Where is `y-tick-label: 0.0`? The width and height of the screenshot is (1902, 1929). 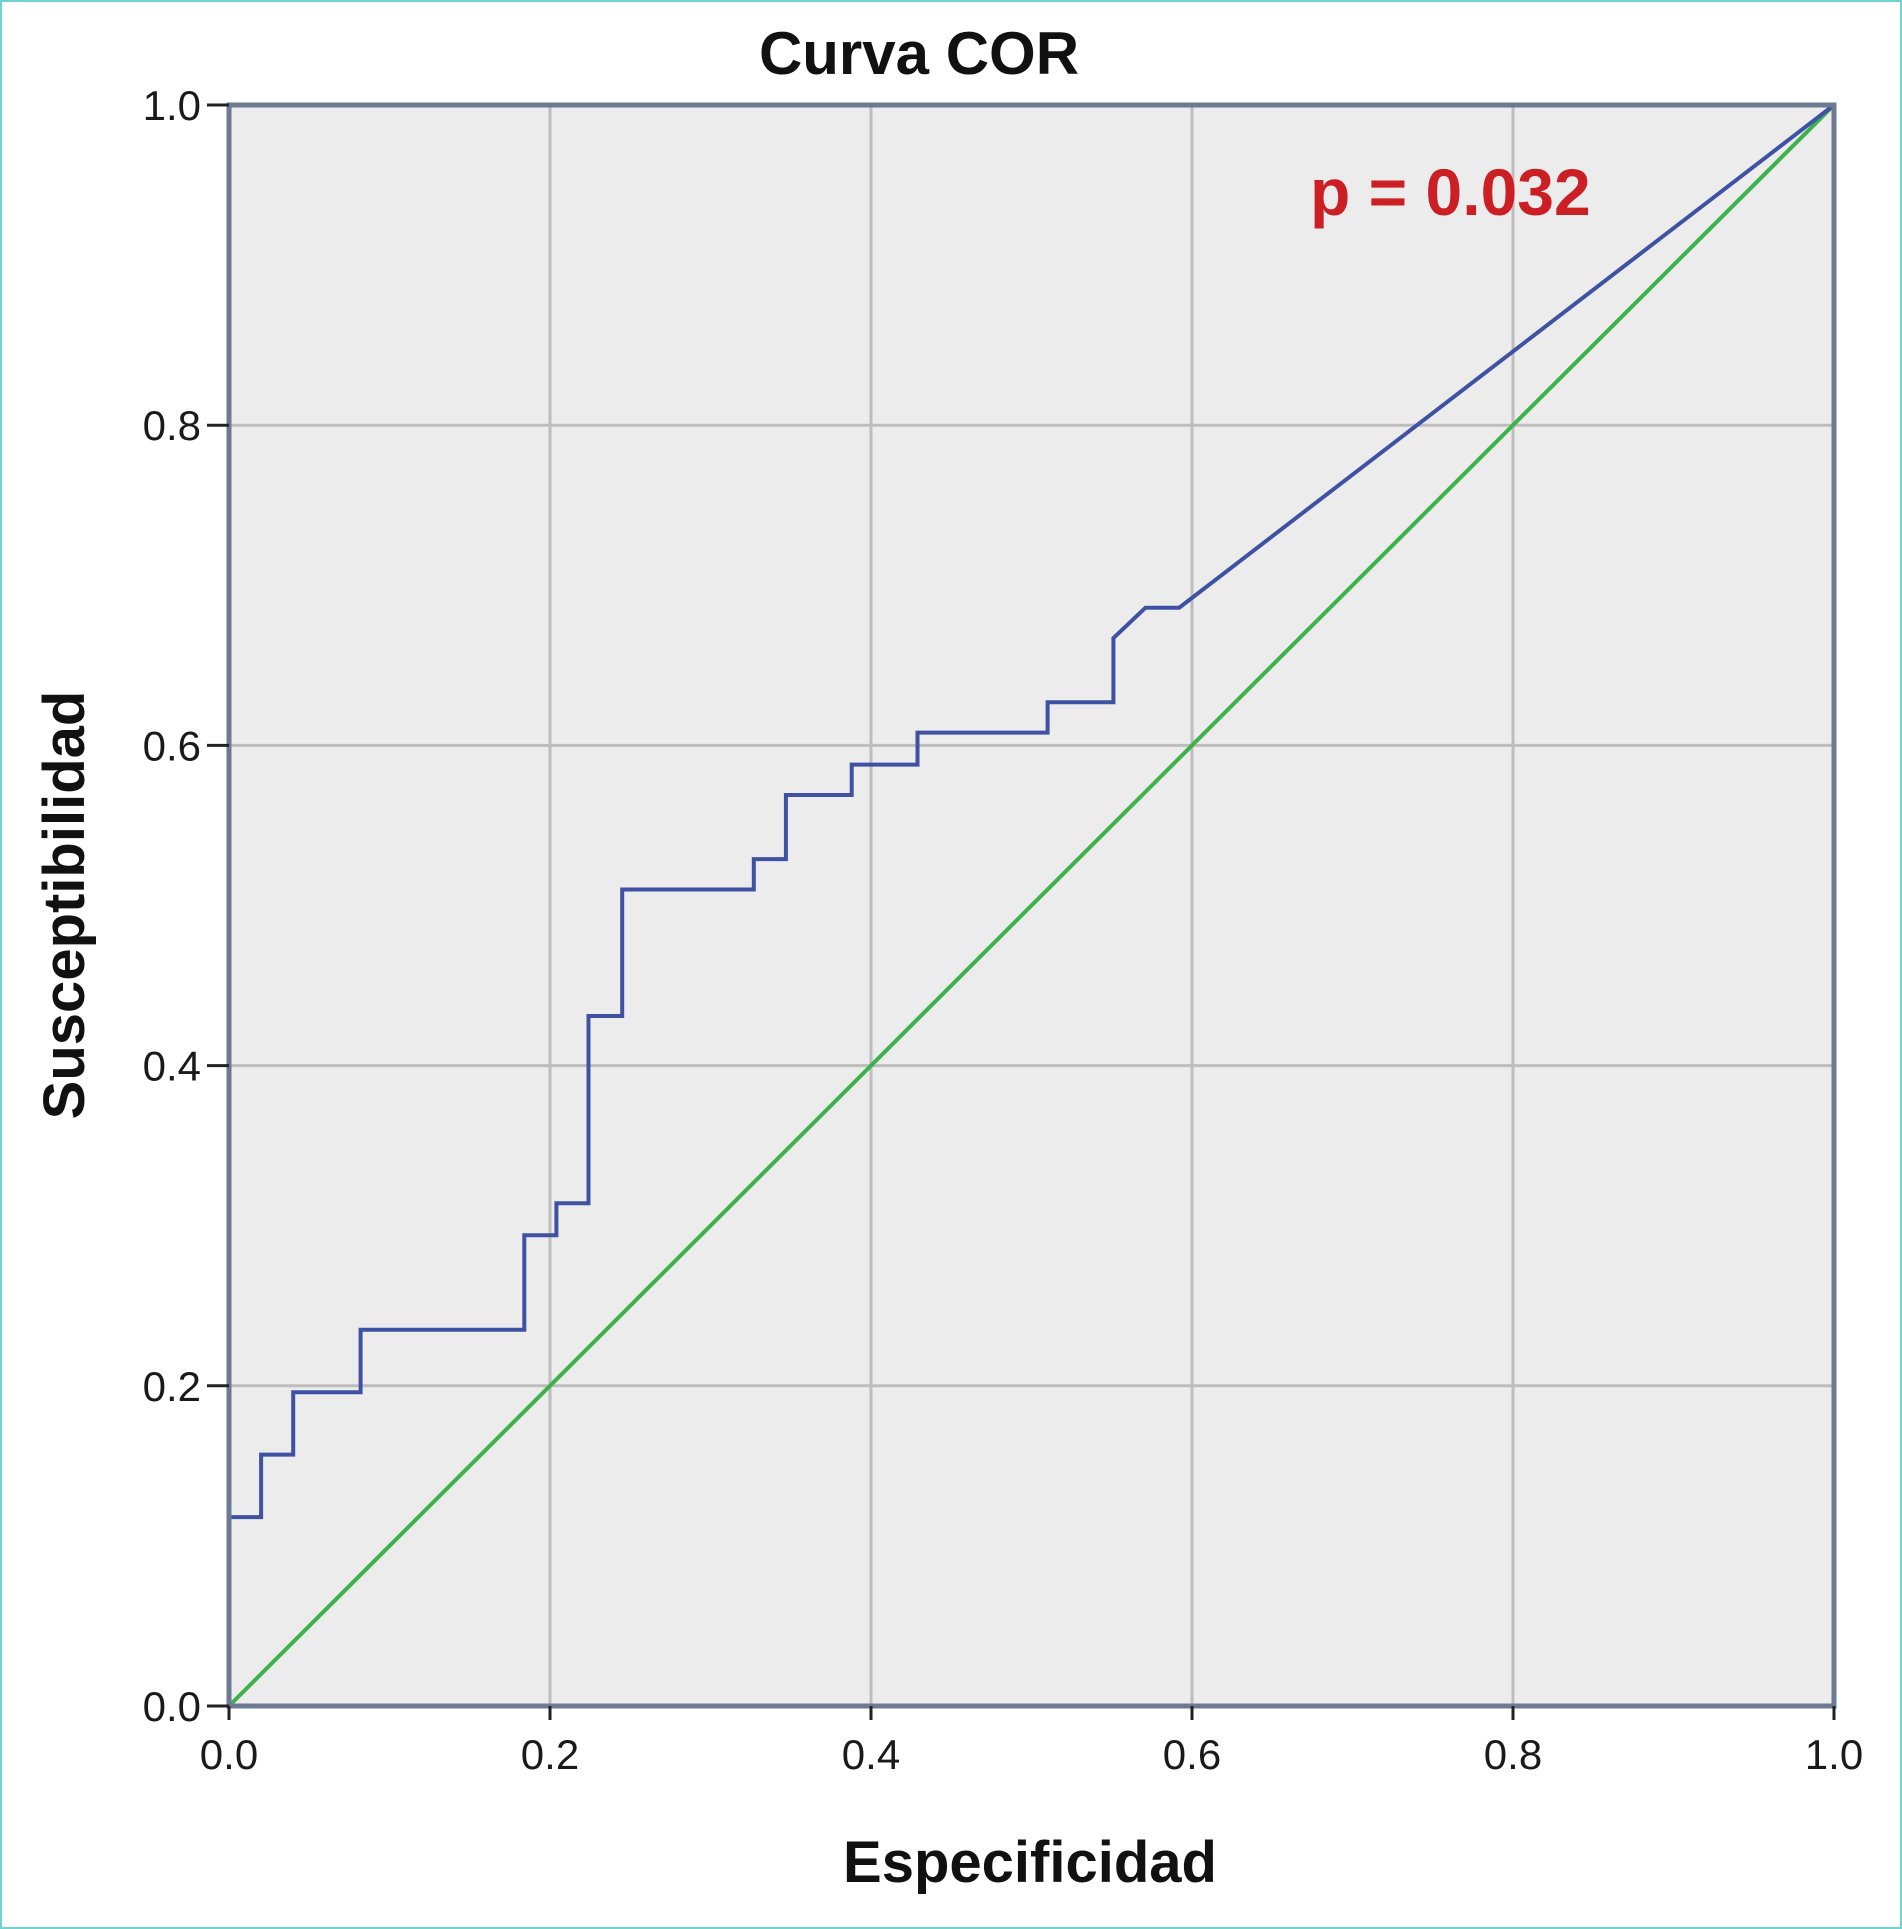 y-tick-label: 0.0 is located at coordinates (172, 1706).